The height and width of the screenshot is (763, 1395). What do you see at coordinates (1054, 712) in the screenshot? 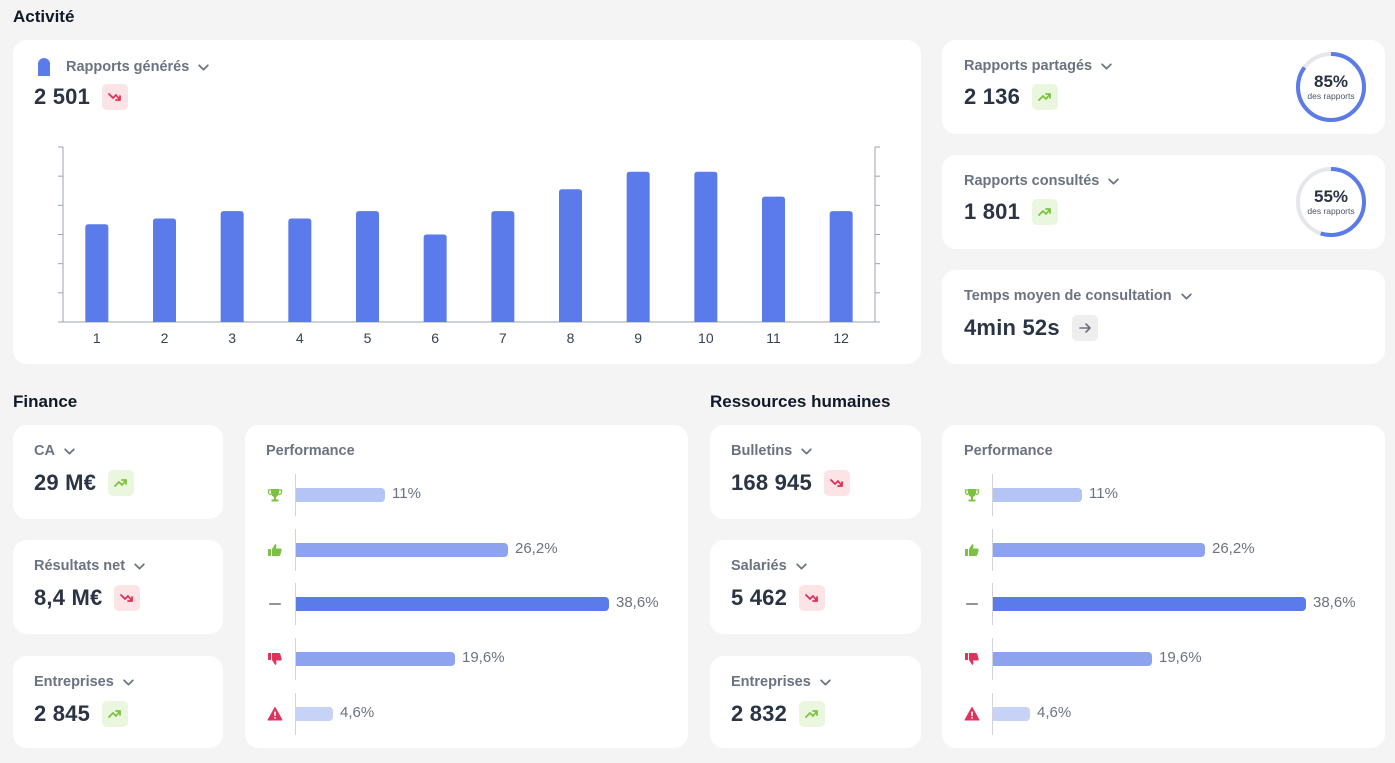
I see `performance-value: 4,6%` at bounding box center [1054, 712].